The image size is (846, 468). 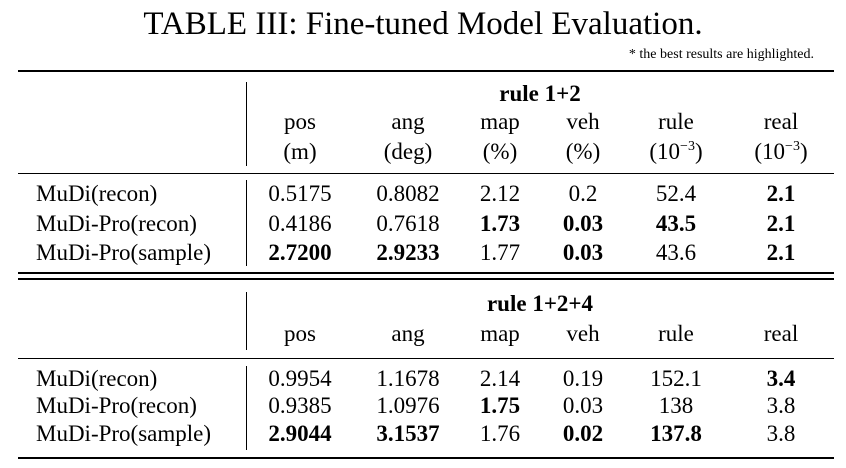 What do you see at coordinates (583, 433) in the screenshot?
I see `table-cell: 0.02` at bounding box center [583, 433].